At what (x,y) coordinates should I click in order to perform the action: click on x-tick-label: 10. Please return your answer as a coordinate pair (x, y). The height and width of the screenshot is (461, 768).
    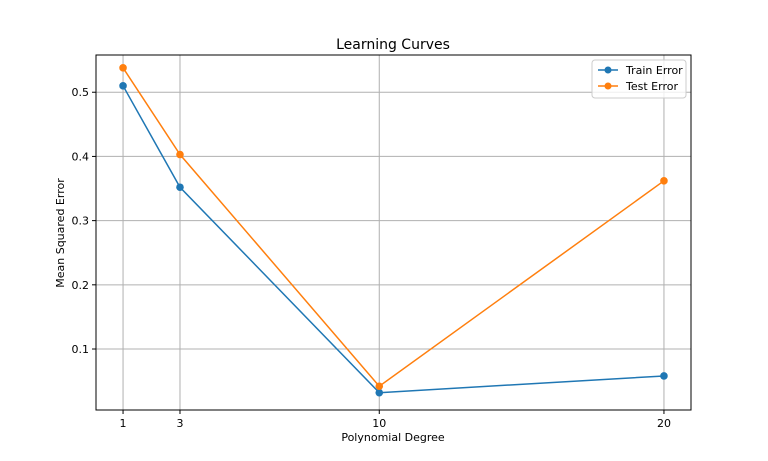
    Looking at the image, I should click on (379, 423).